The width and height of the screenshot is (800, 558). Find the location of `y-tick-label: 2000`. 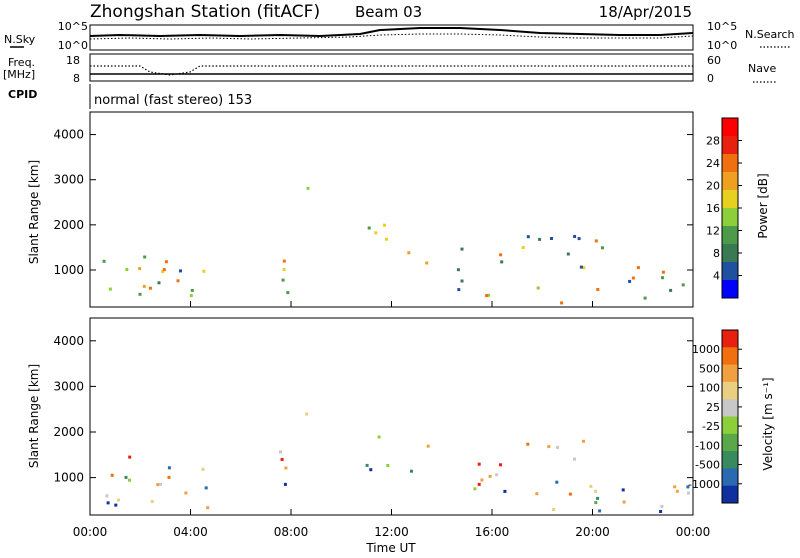

y-tick-label: 2000 is located at coordinates (68, 432).